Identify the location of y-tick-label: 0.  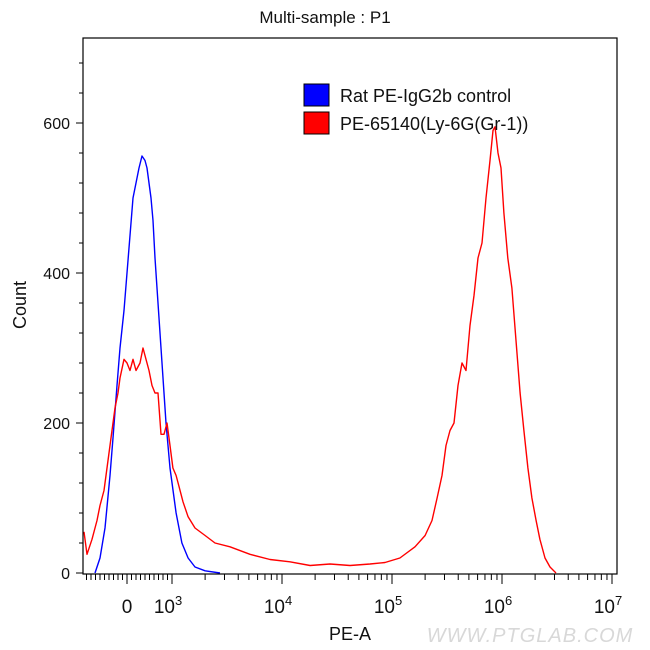
(65, 574).